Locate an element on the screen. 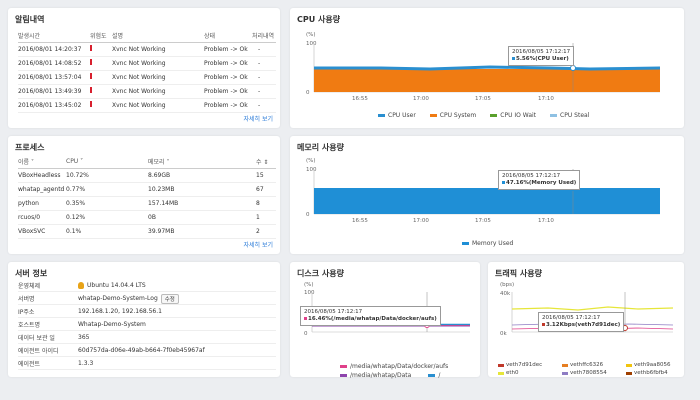 The height and width of the screenshot is (400, 700). proc-count: 2 is located at coordinates (266, 231).